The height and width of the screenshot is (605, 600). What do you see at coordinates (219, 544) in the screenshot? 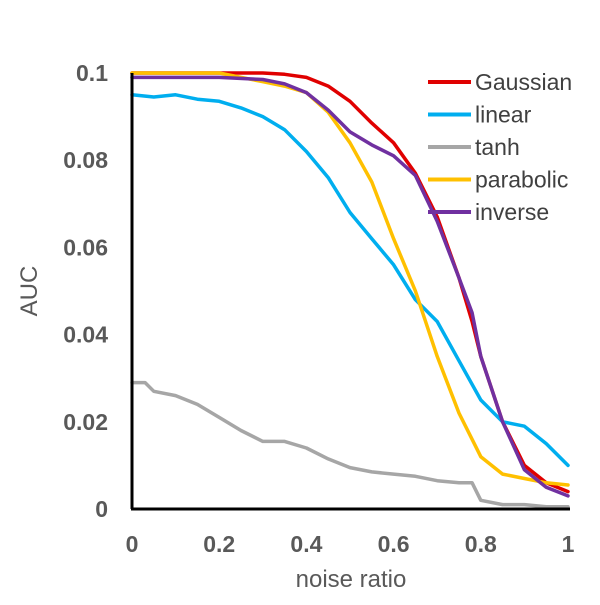
I see `x-tick-label: 0.2` at bounding box center [219, 544].